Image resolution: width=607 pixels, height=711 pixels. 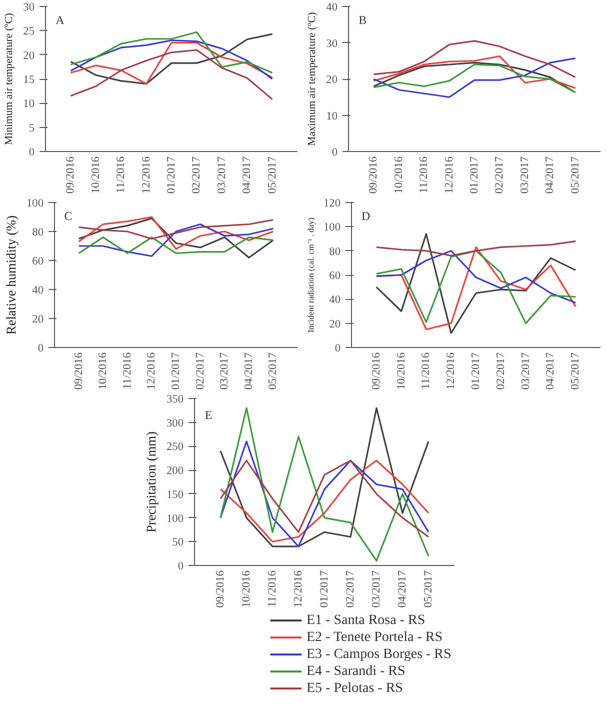 What do you see at coordinates (60, 19) in the screenshot?
I see `text: A` at bounding box center [60, 19].